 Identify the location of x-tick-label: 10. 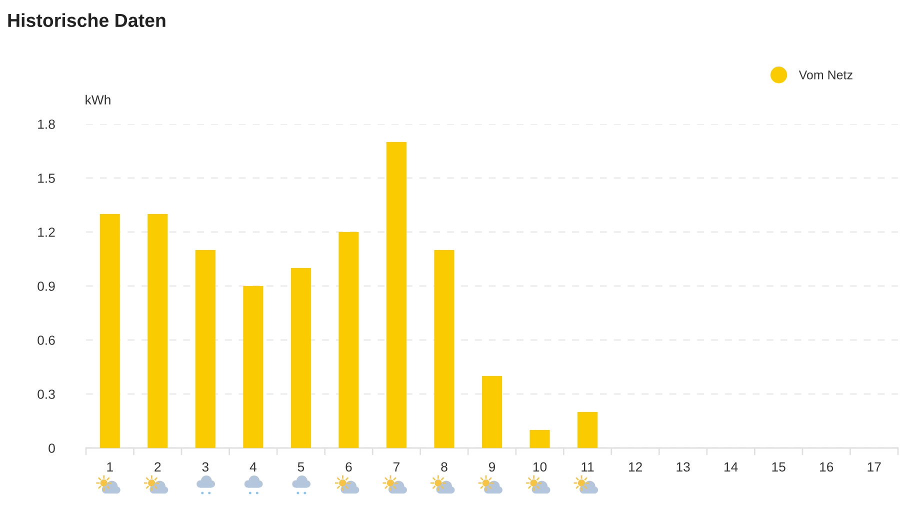
(540, 467).